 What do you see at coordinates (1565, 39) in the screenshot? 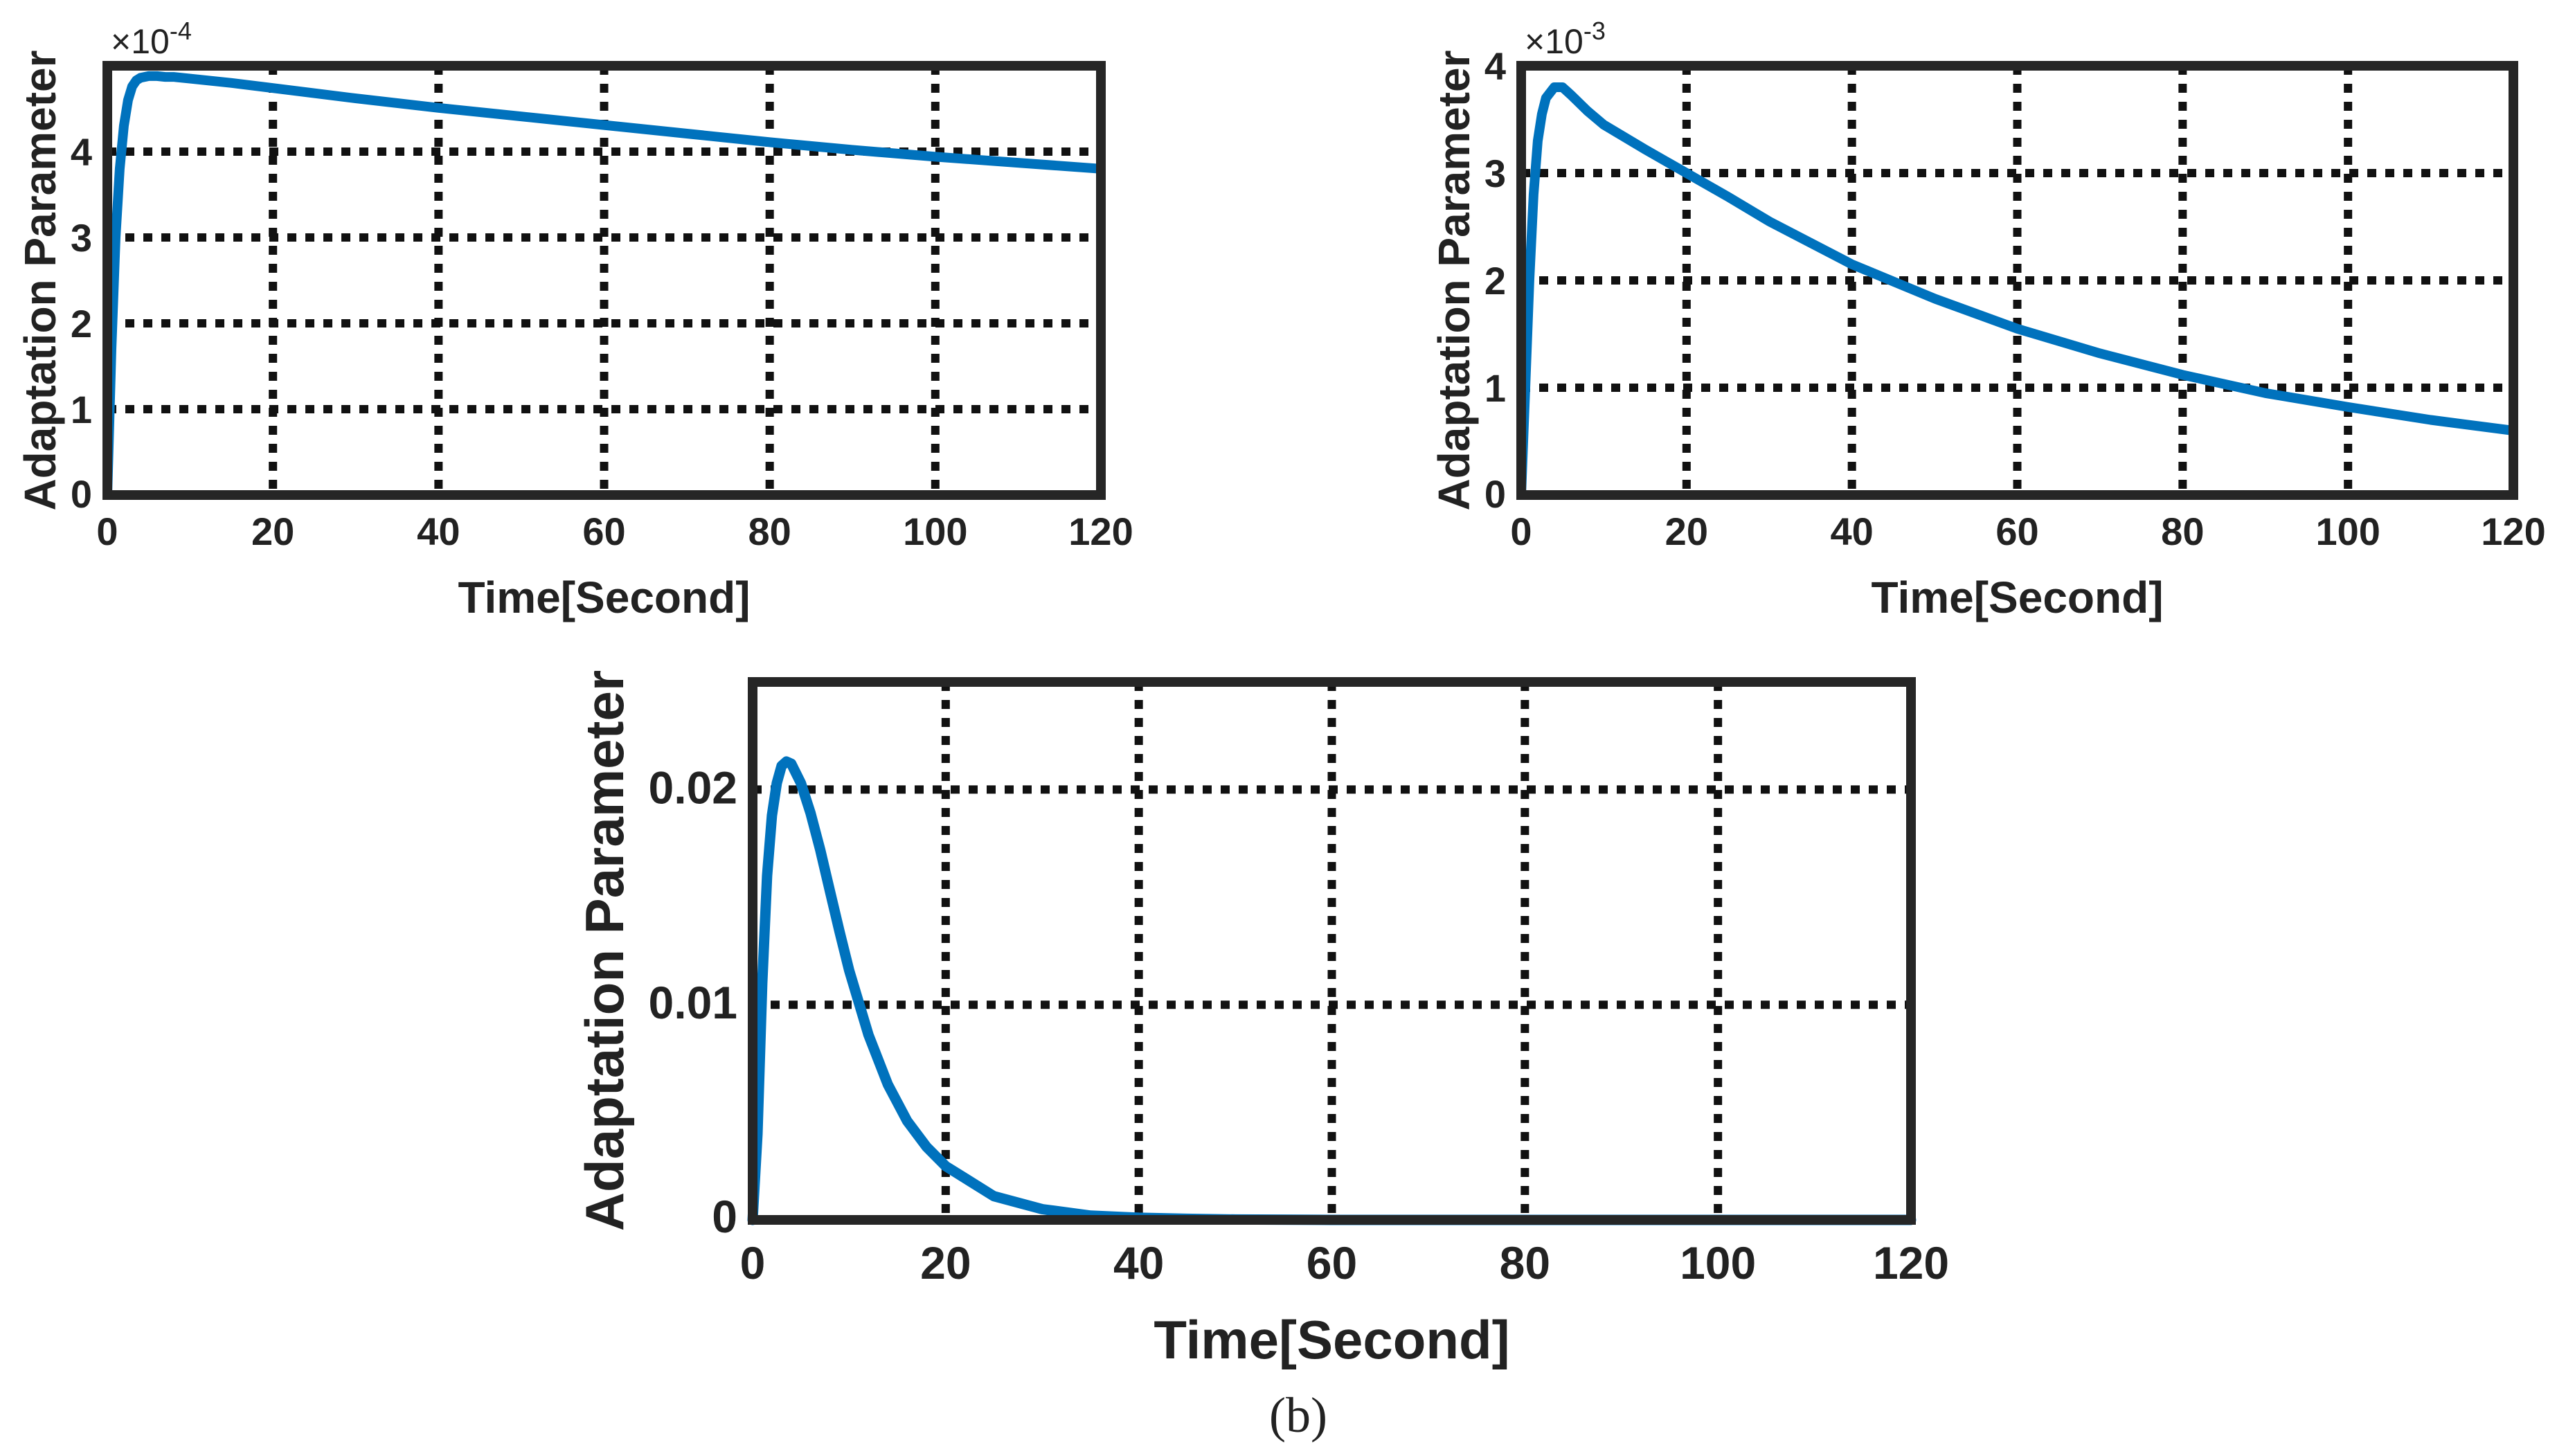
I see `exponent-label: ×10⁻³` at bounding box center [1565, 39].